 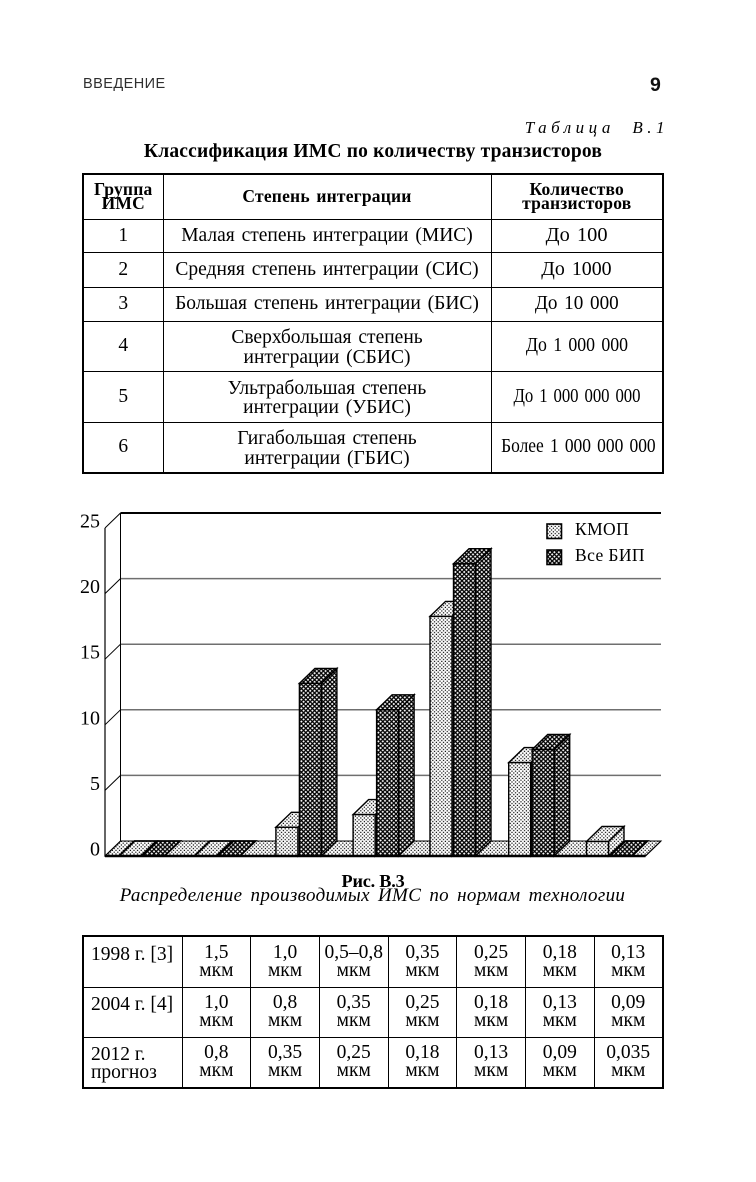 What do you see at coordinates (95, 850) in the screenshot?
I see `svg-text: 0` at bounding box center [95, 850].